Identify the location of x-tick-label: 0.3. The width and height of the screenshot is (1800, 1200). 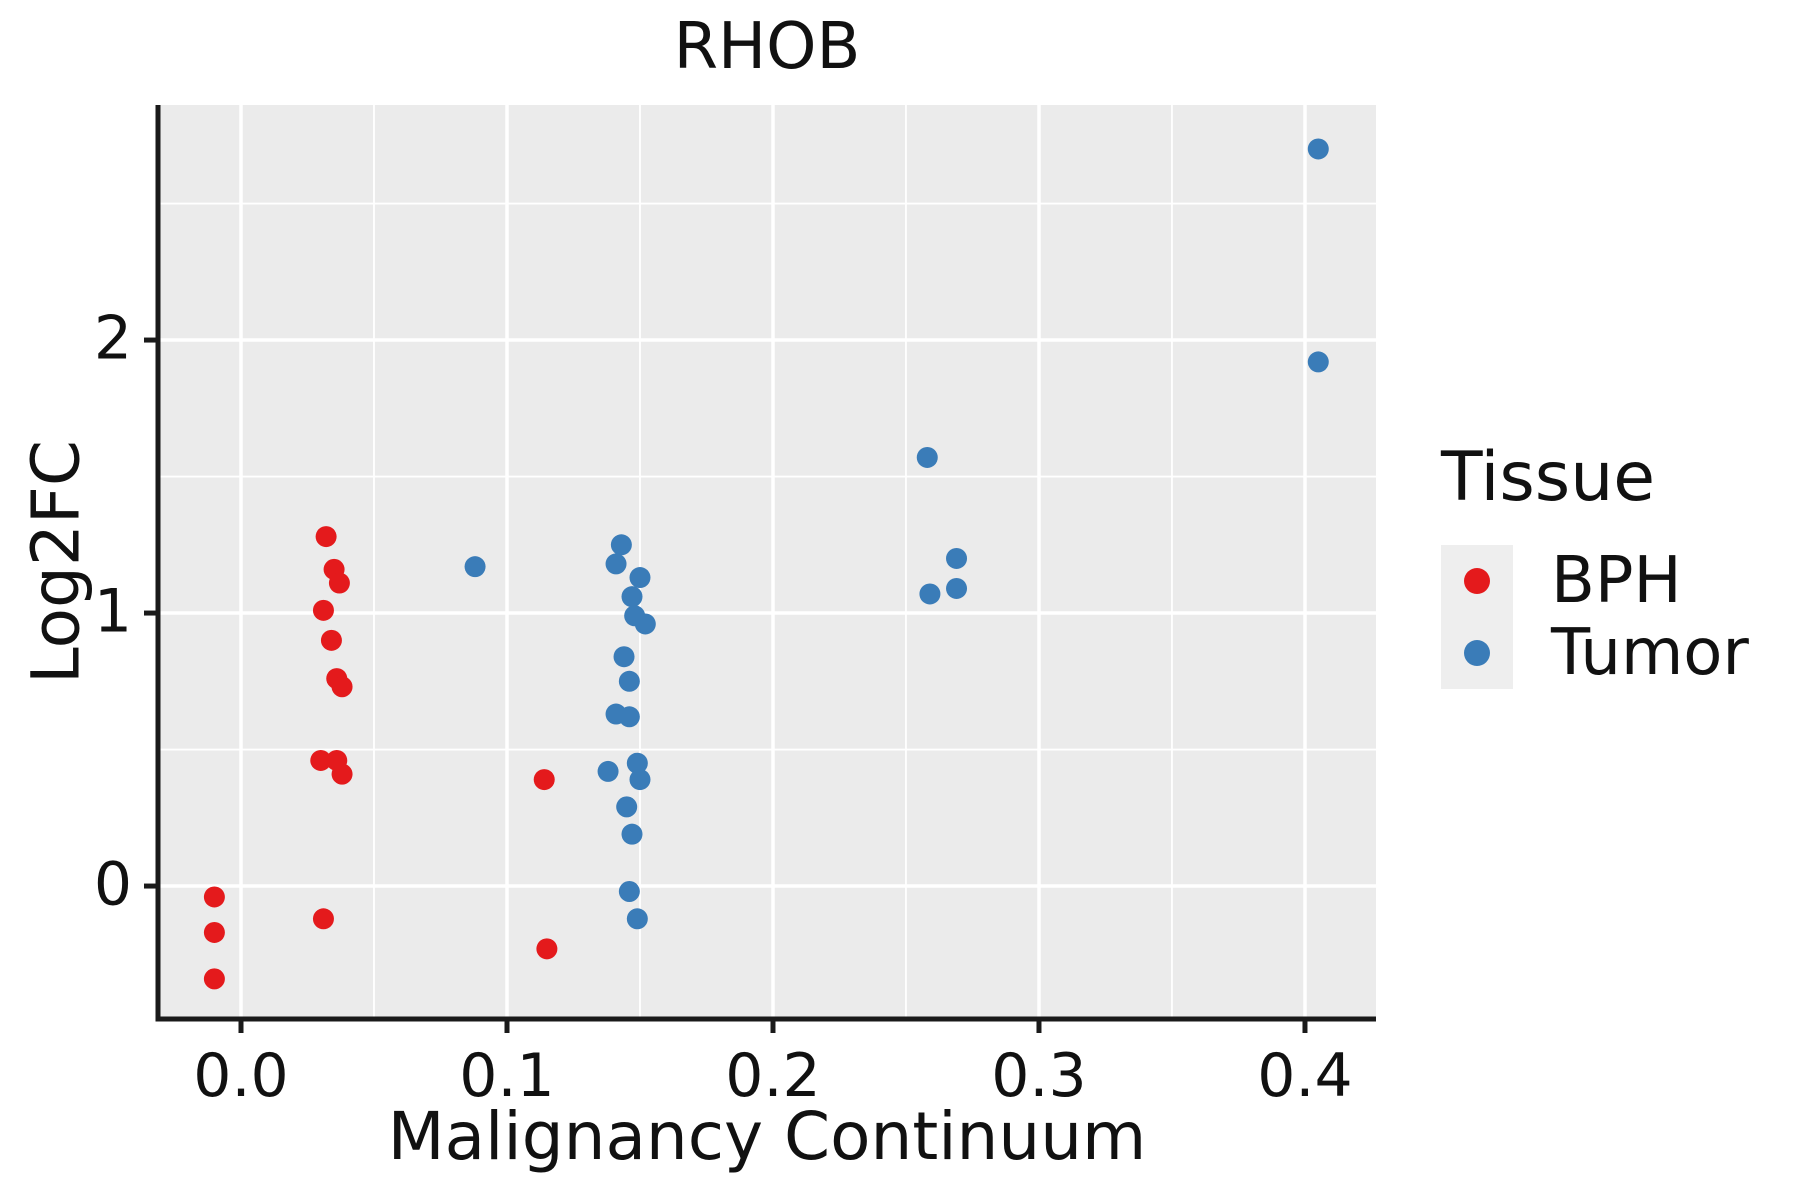
(1039, 1076).